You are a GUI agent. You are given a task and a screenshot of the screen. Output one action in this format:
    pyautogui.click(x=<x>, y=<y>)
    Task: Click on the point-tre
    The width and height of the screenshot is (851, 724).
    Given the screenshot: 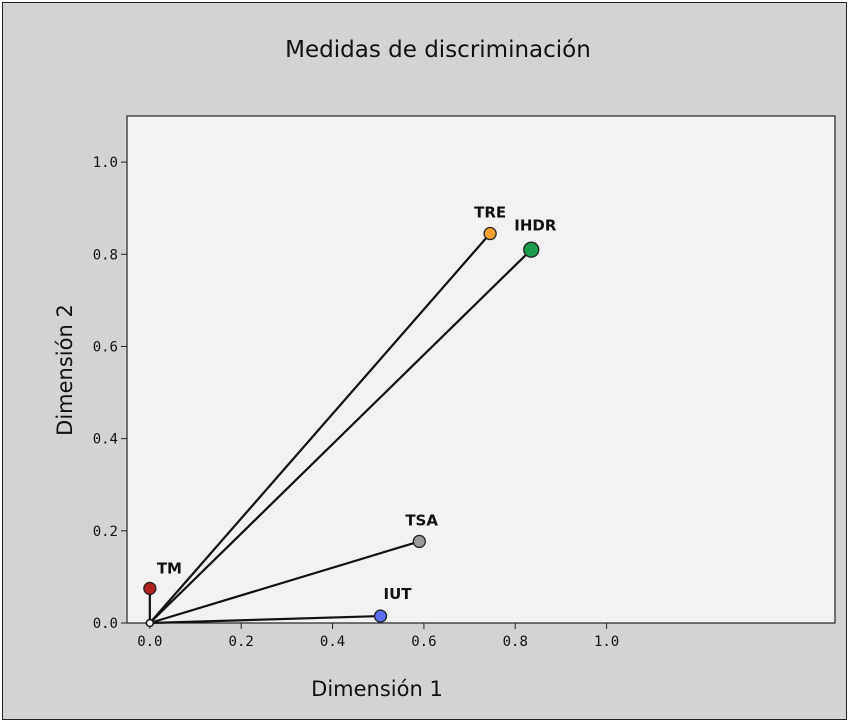 What is the action you would take?
    pyautogui.click(x=490, y=233)
    